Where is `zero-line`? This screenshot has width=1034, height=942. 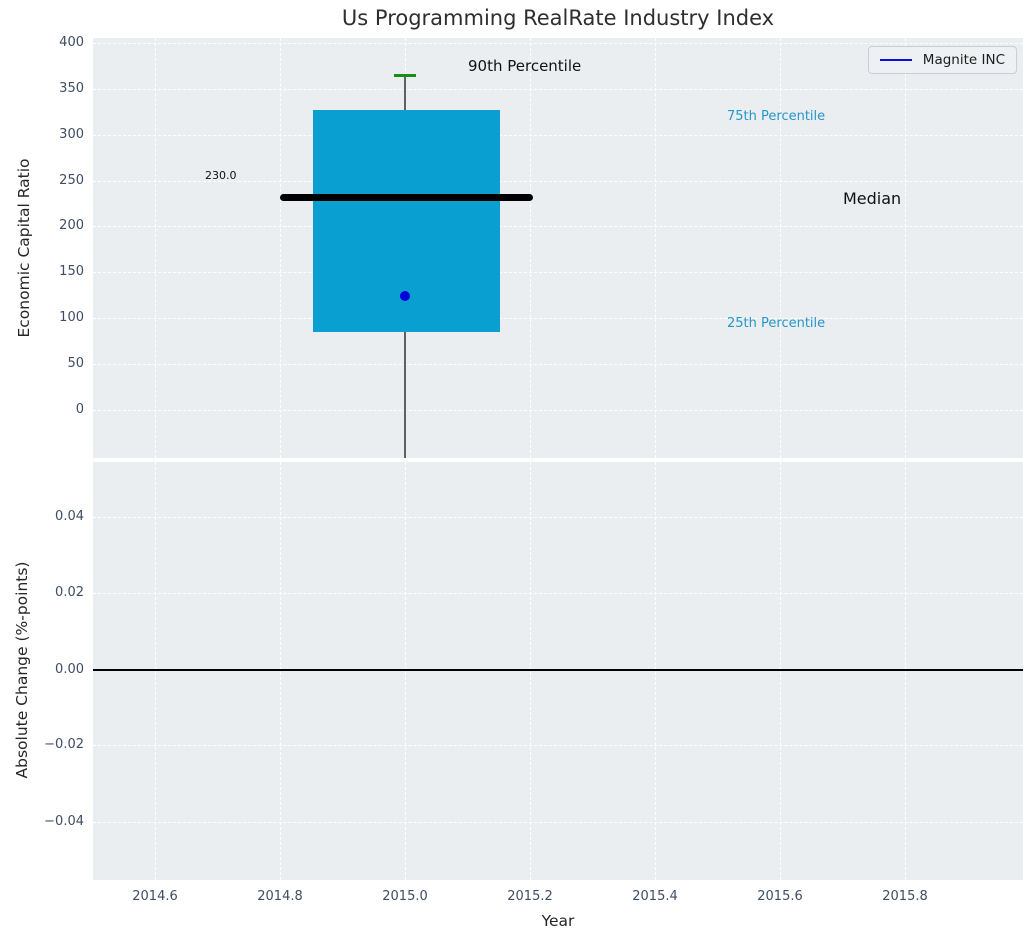
zero-line is located at coordinates (558, 670).